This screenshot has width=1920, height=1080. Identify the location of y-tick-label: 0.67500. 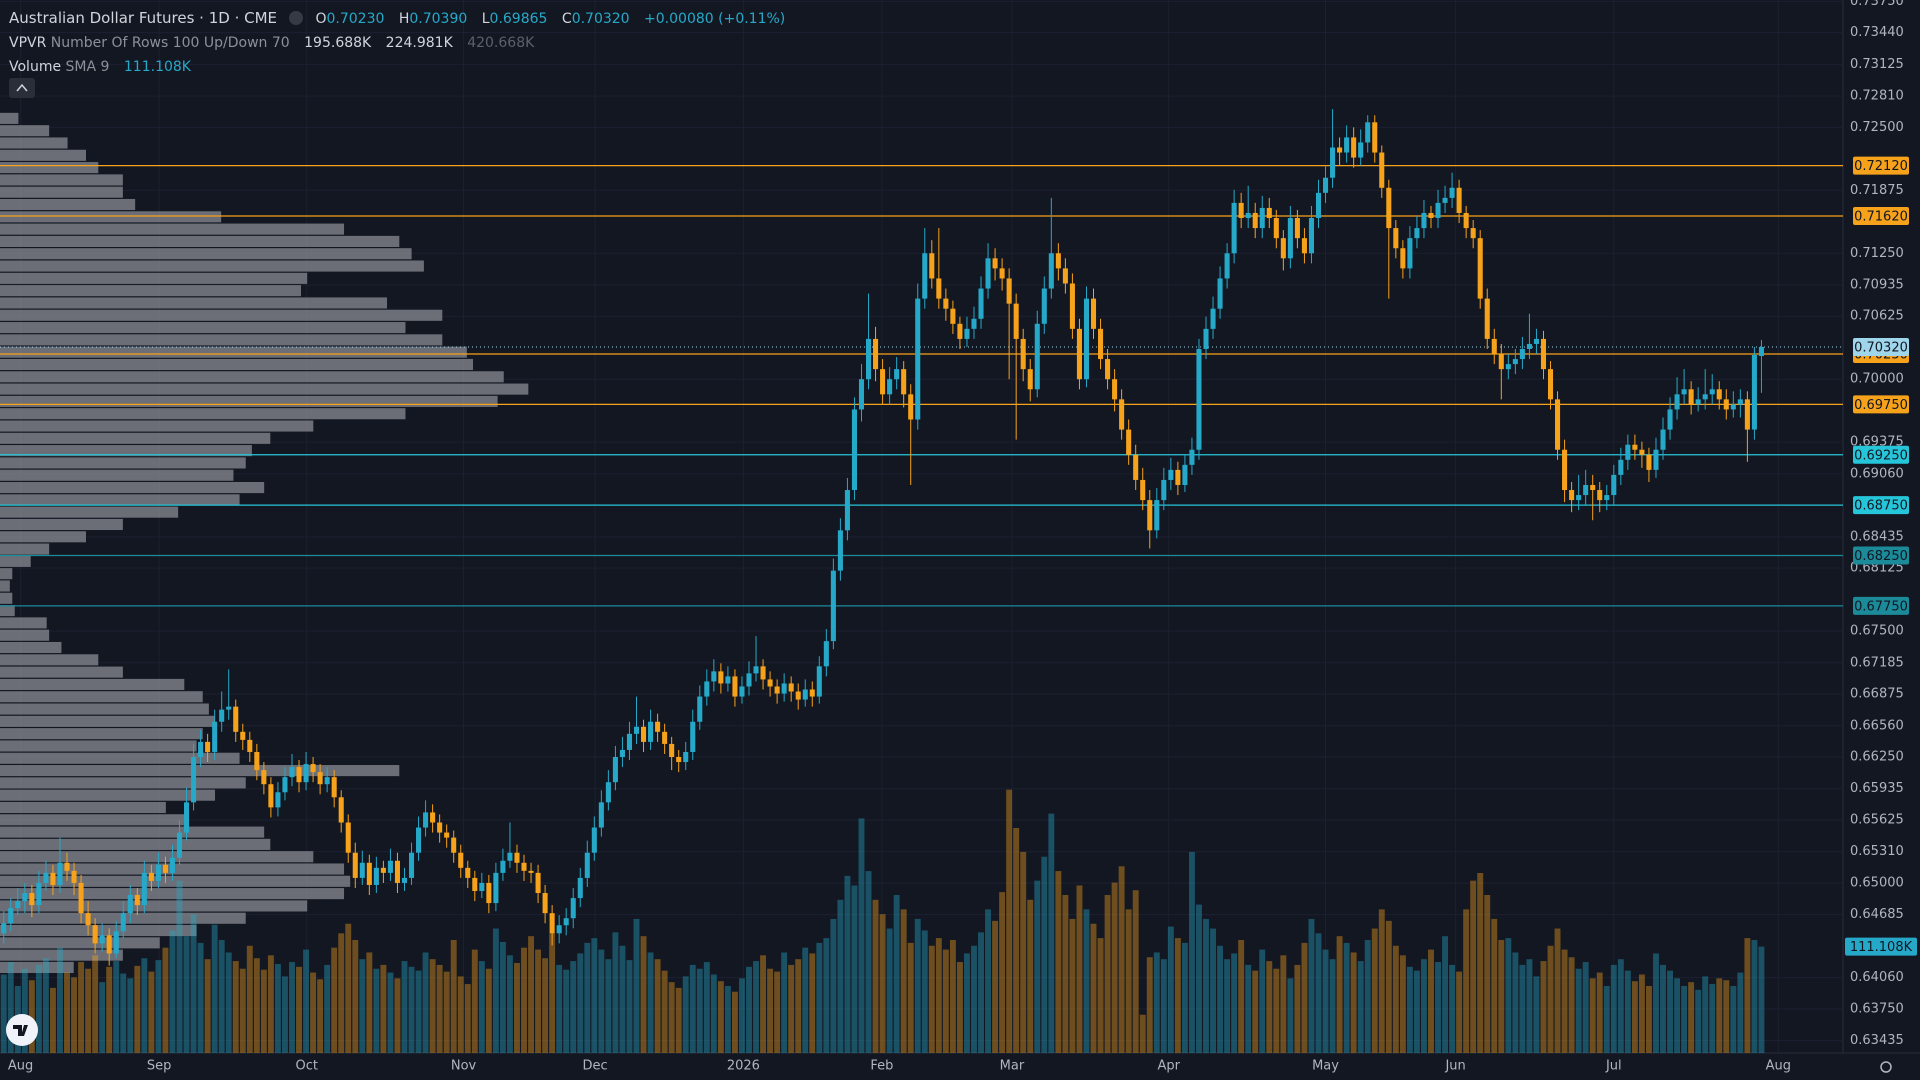
(1877, 631).